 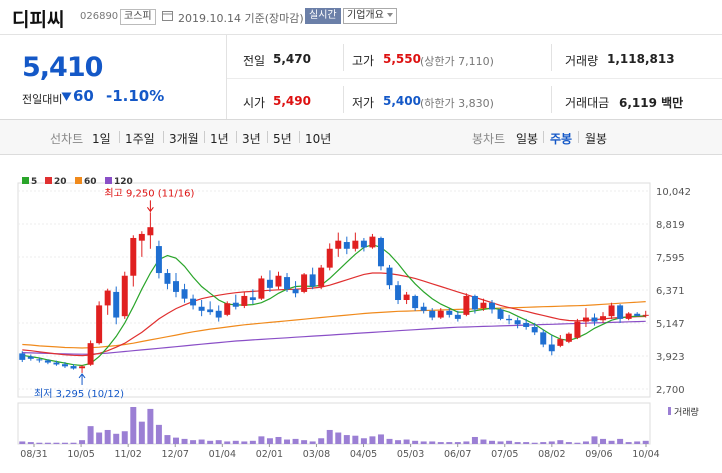 What do you see at coordinates (150, 210) in the screenshot?
I see `high-arrow-head` at bounding box center [150, 210].